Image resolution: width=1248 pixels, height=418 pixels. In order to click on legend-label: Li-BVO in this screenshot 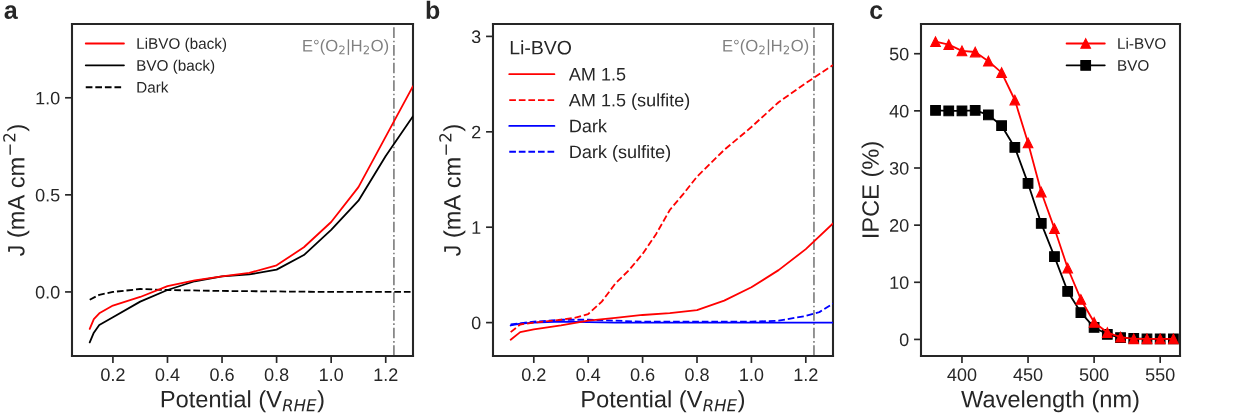, I will do `click(1142, 43)`.